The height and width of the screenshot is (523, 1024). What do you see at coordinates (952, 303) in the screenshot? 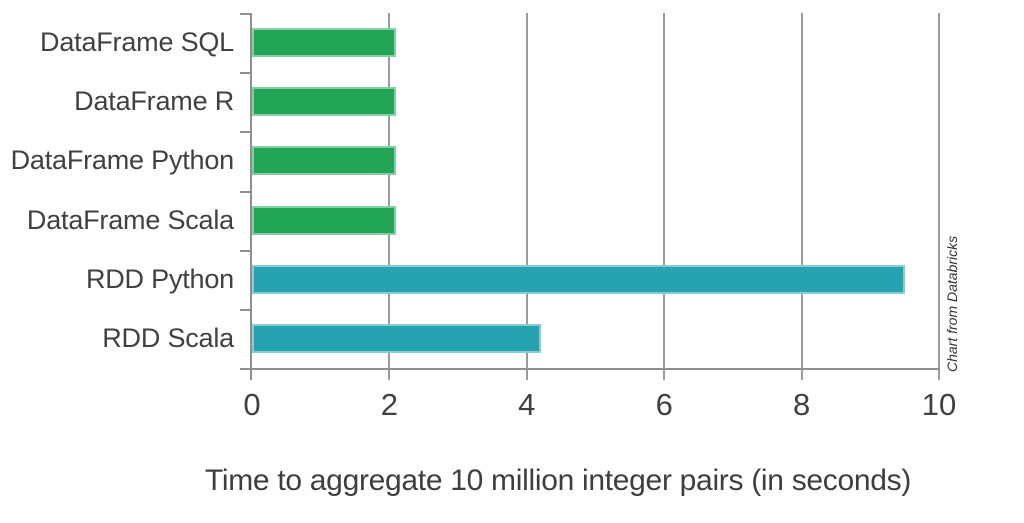
I see `credit-note: Chart from Databricks` at bounding box center [952, 303].